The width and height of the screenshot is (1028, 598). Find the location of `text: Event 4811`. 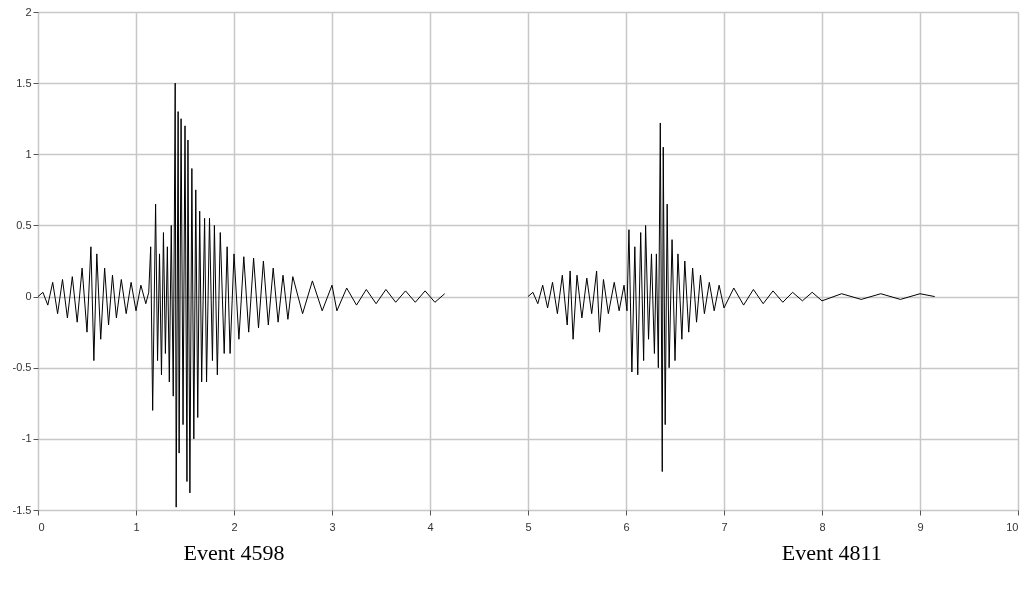

text: Event 4811 is located at coordinates (831, 552).